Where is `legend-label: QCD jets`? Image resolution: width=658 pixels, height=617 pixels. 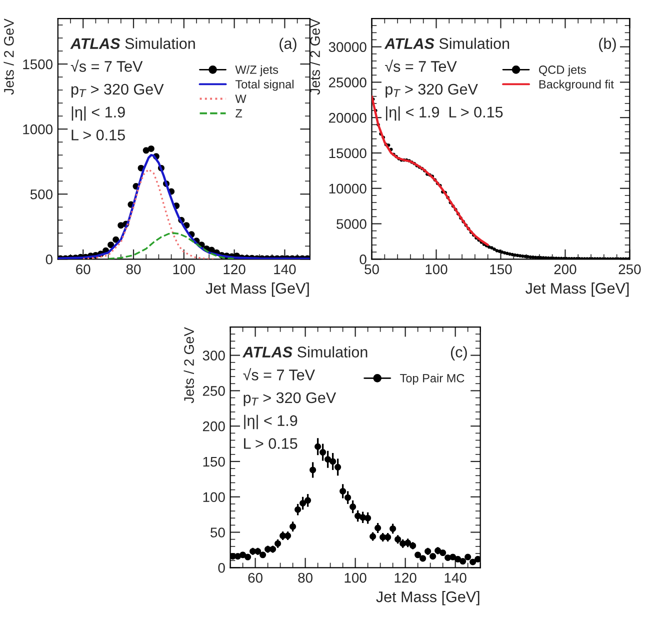 legend-label: QCD jets is located at coordinates (562, 70).